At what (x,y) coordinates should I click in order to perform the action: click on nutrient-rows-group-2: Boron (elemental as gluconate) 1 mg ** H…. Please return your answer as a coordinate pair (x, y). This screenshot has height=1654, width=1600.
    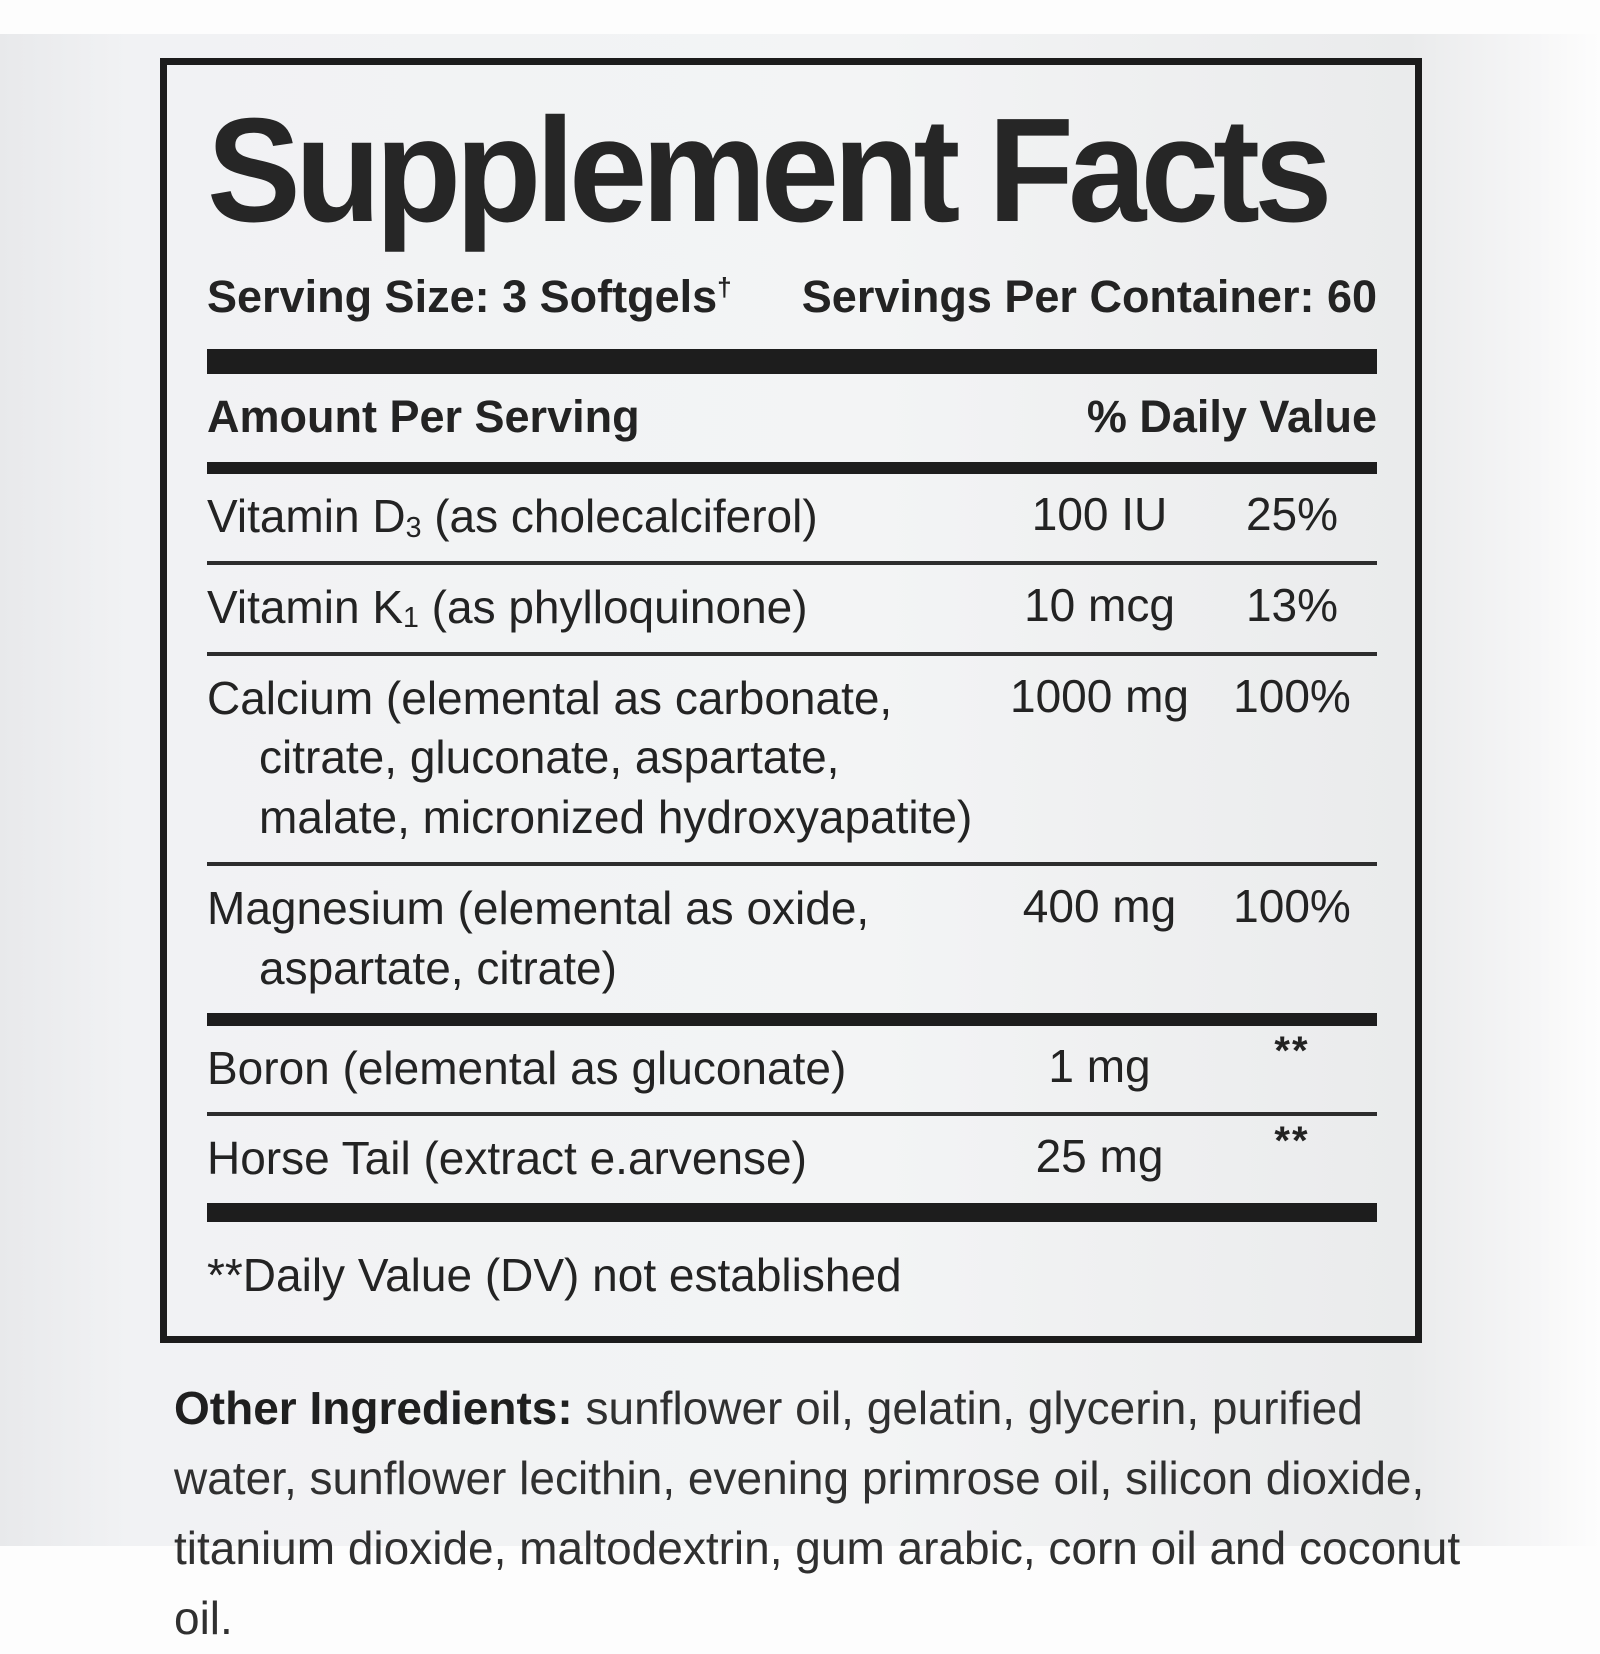
    Looking at the image, I should click on (792, 1115).